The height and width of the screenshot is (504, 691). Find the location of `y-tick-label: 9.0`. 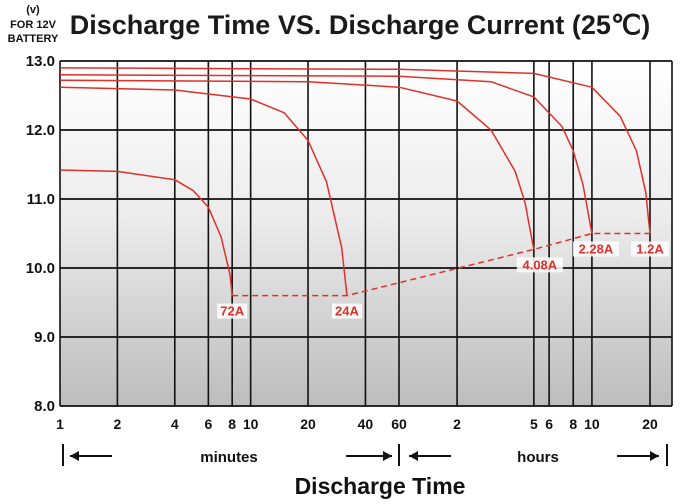

y-tick-label: 9.0 is located at coordinates (44, 337).